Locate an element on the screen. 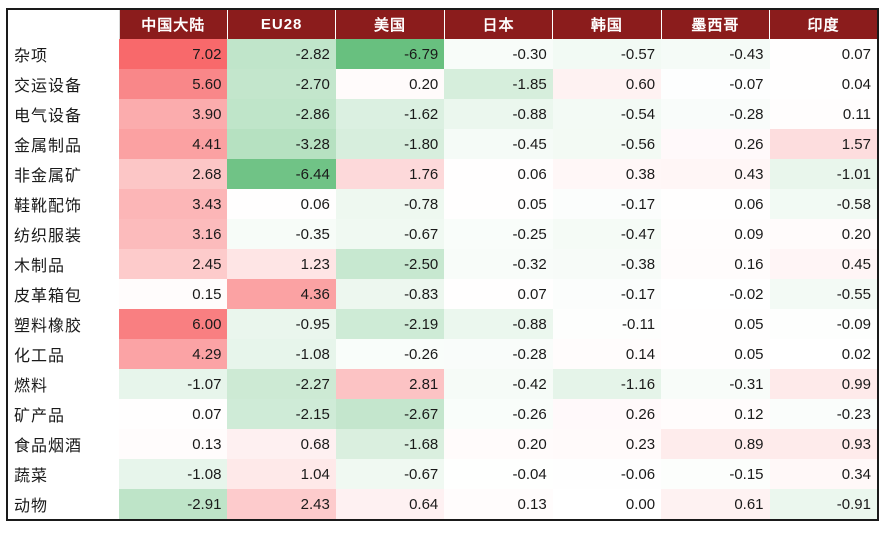 Image resolution: width=885 pixels, height=536 pixels. heatmap-cell: -0.47 is located at coordinates (607, 234).